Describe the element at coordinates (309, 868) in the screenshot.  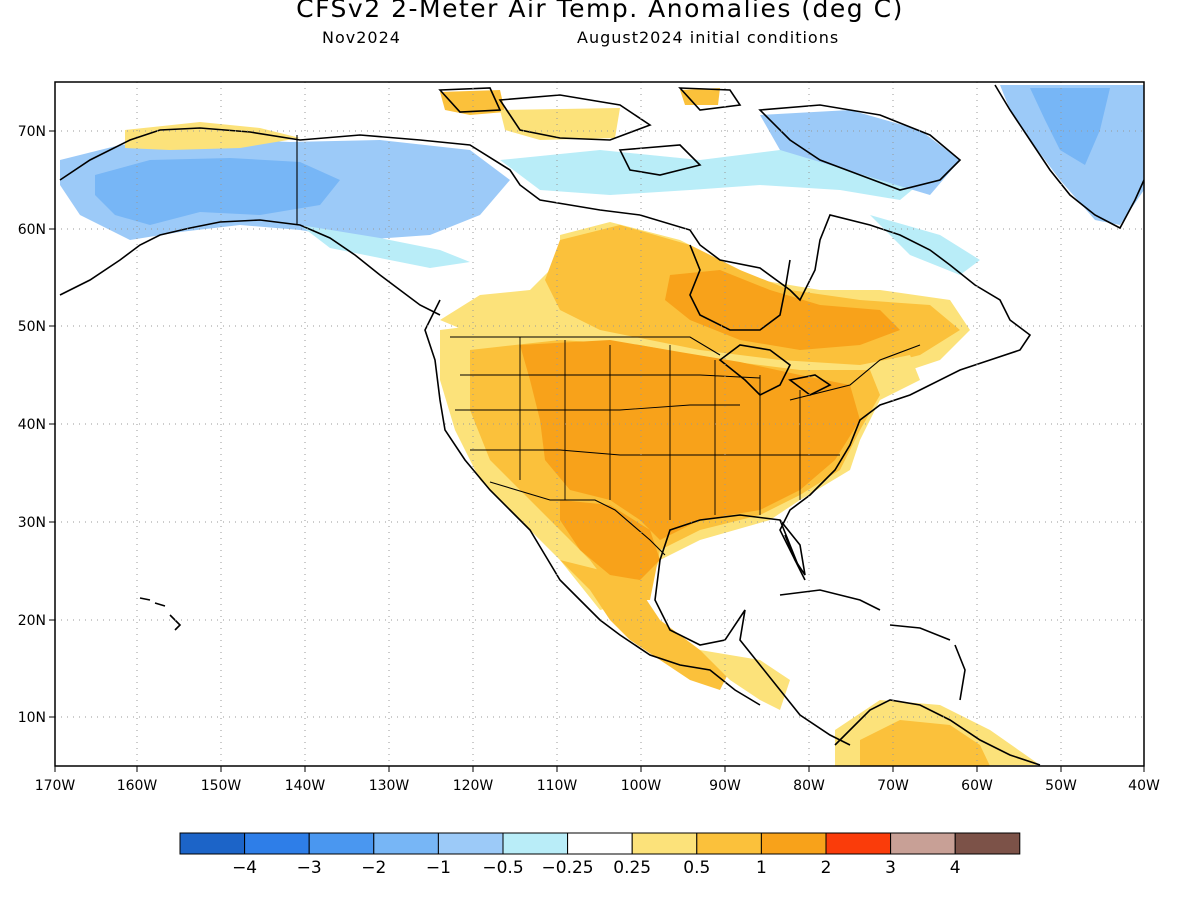
I see `legend-label: −3` at that location.